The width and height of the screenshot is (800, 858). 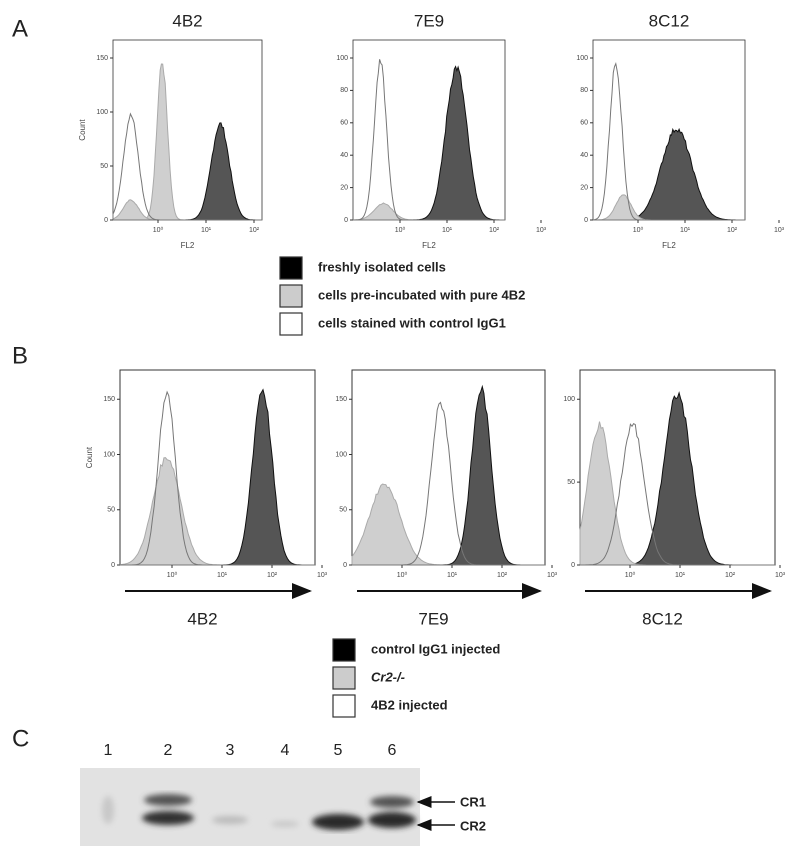 I want to click on lane-label: 1, so click(x=108, y=750).